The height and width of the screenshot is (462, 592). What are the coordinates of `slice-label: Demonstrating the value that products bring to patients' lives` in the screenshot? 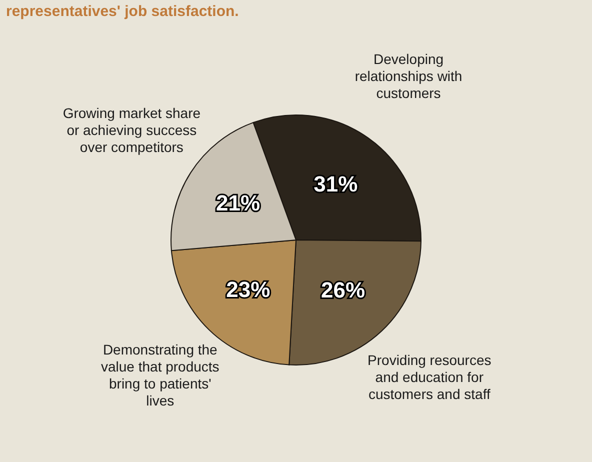 It's located at (160, 374).